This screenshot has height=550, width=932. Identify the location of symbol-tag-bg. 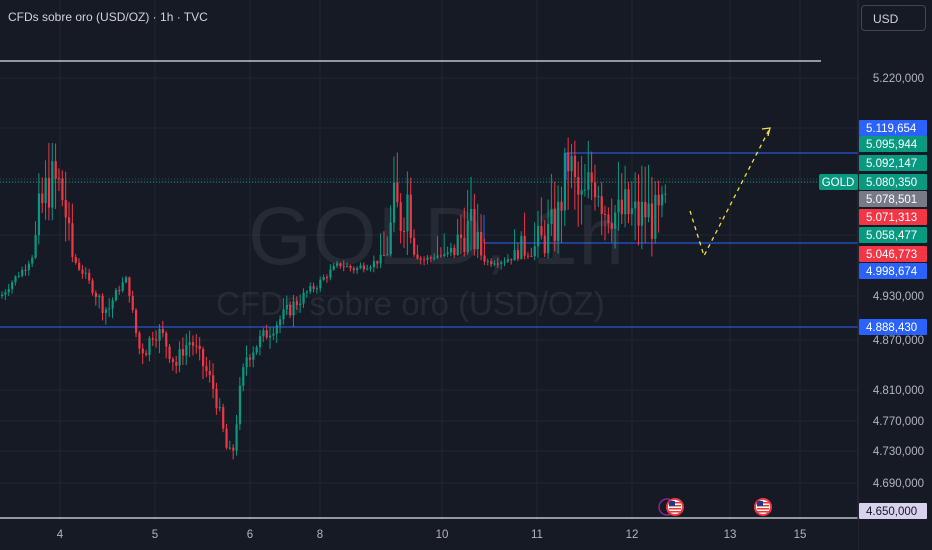
(838, 182).